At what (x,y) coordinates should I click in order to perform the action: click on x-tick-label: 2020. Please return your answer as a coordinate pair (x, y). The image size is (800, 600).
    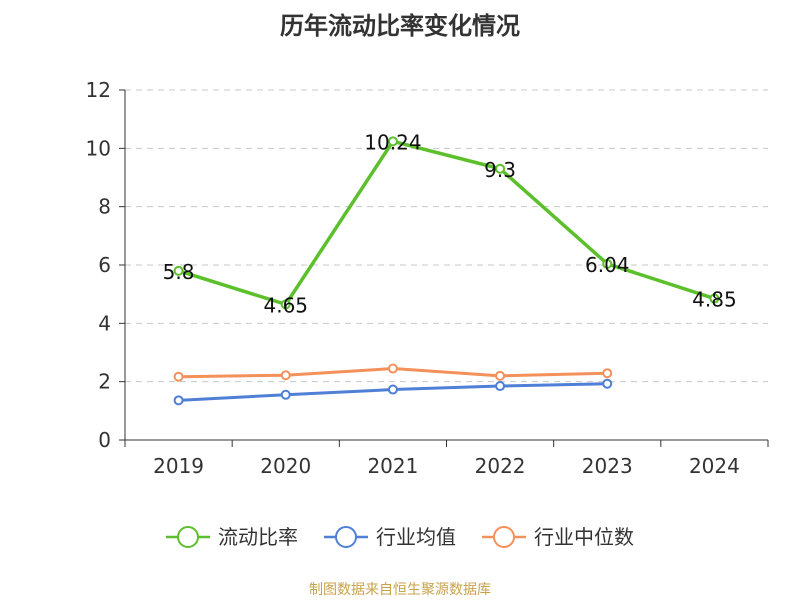
    Looking at the image, I should click on (285, 466).